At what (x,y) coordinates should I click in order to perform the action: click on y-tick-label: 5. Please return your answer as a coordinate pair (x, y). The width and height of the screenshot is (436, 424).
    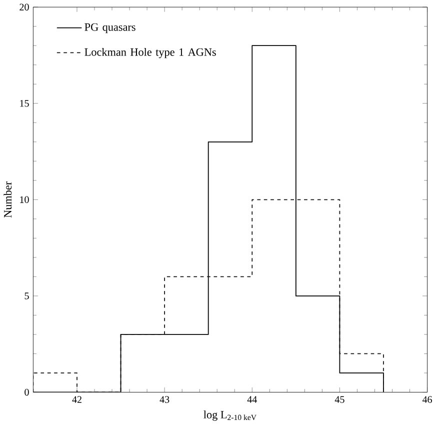
    Looking at the image, I should click on (26, 296).